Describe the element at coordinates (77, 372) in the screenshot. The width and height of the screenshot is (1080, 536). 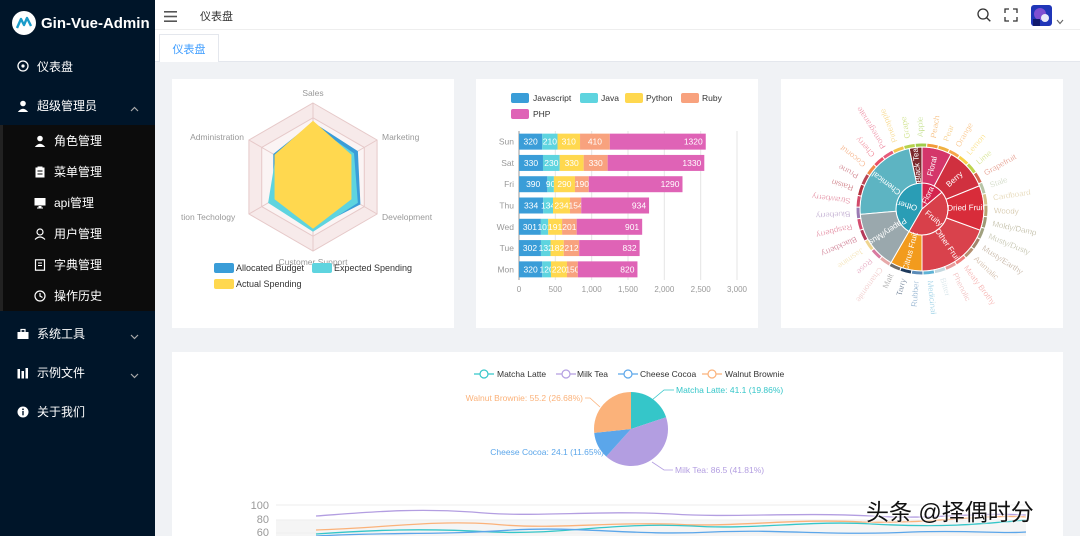
I see `sidebar-item-examples: 示例文件` at that location.